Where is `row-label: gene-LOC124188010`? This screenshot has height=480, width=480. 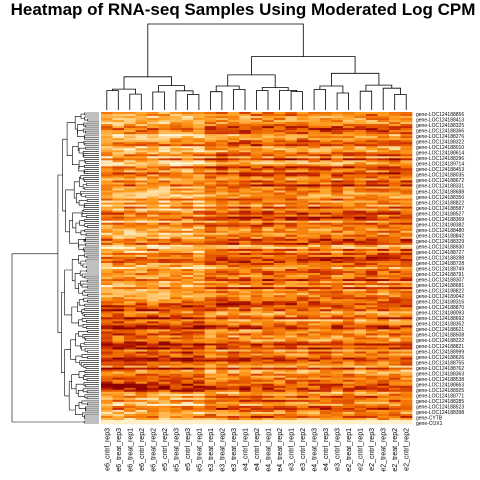
row-label: gene-LOC124188010 is located at coordinates (440, 148).